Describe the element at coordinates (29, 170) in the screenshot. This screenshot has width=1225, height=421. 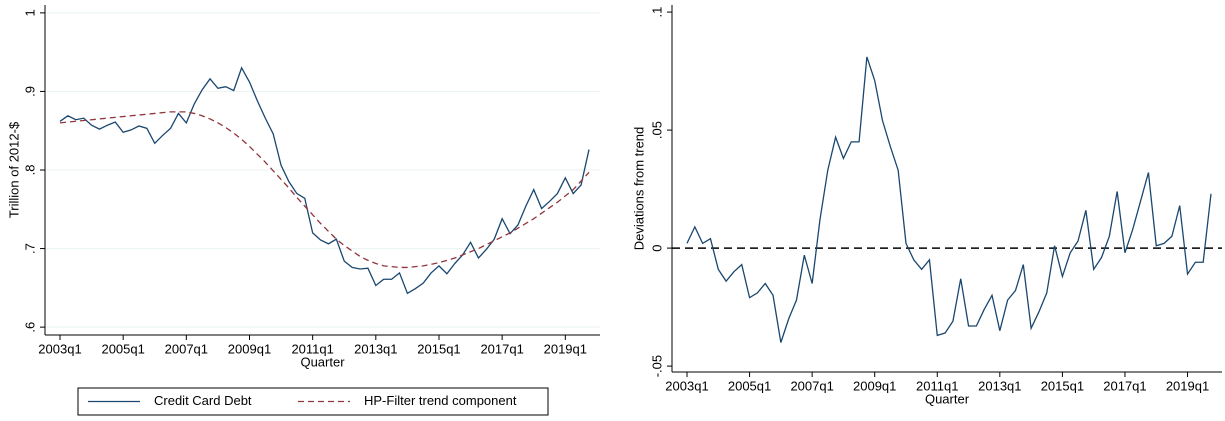
I see `y-tick-label: .8` at that location.